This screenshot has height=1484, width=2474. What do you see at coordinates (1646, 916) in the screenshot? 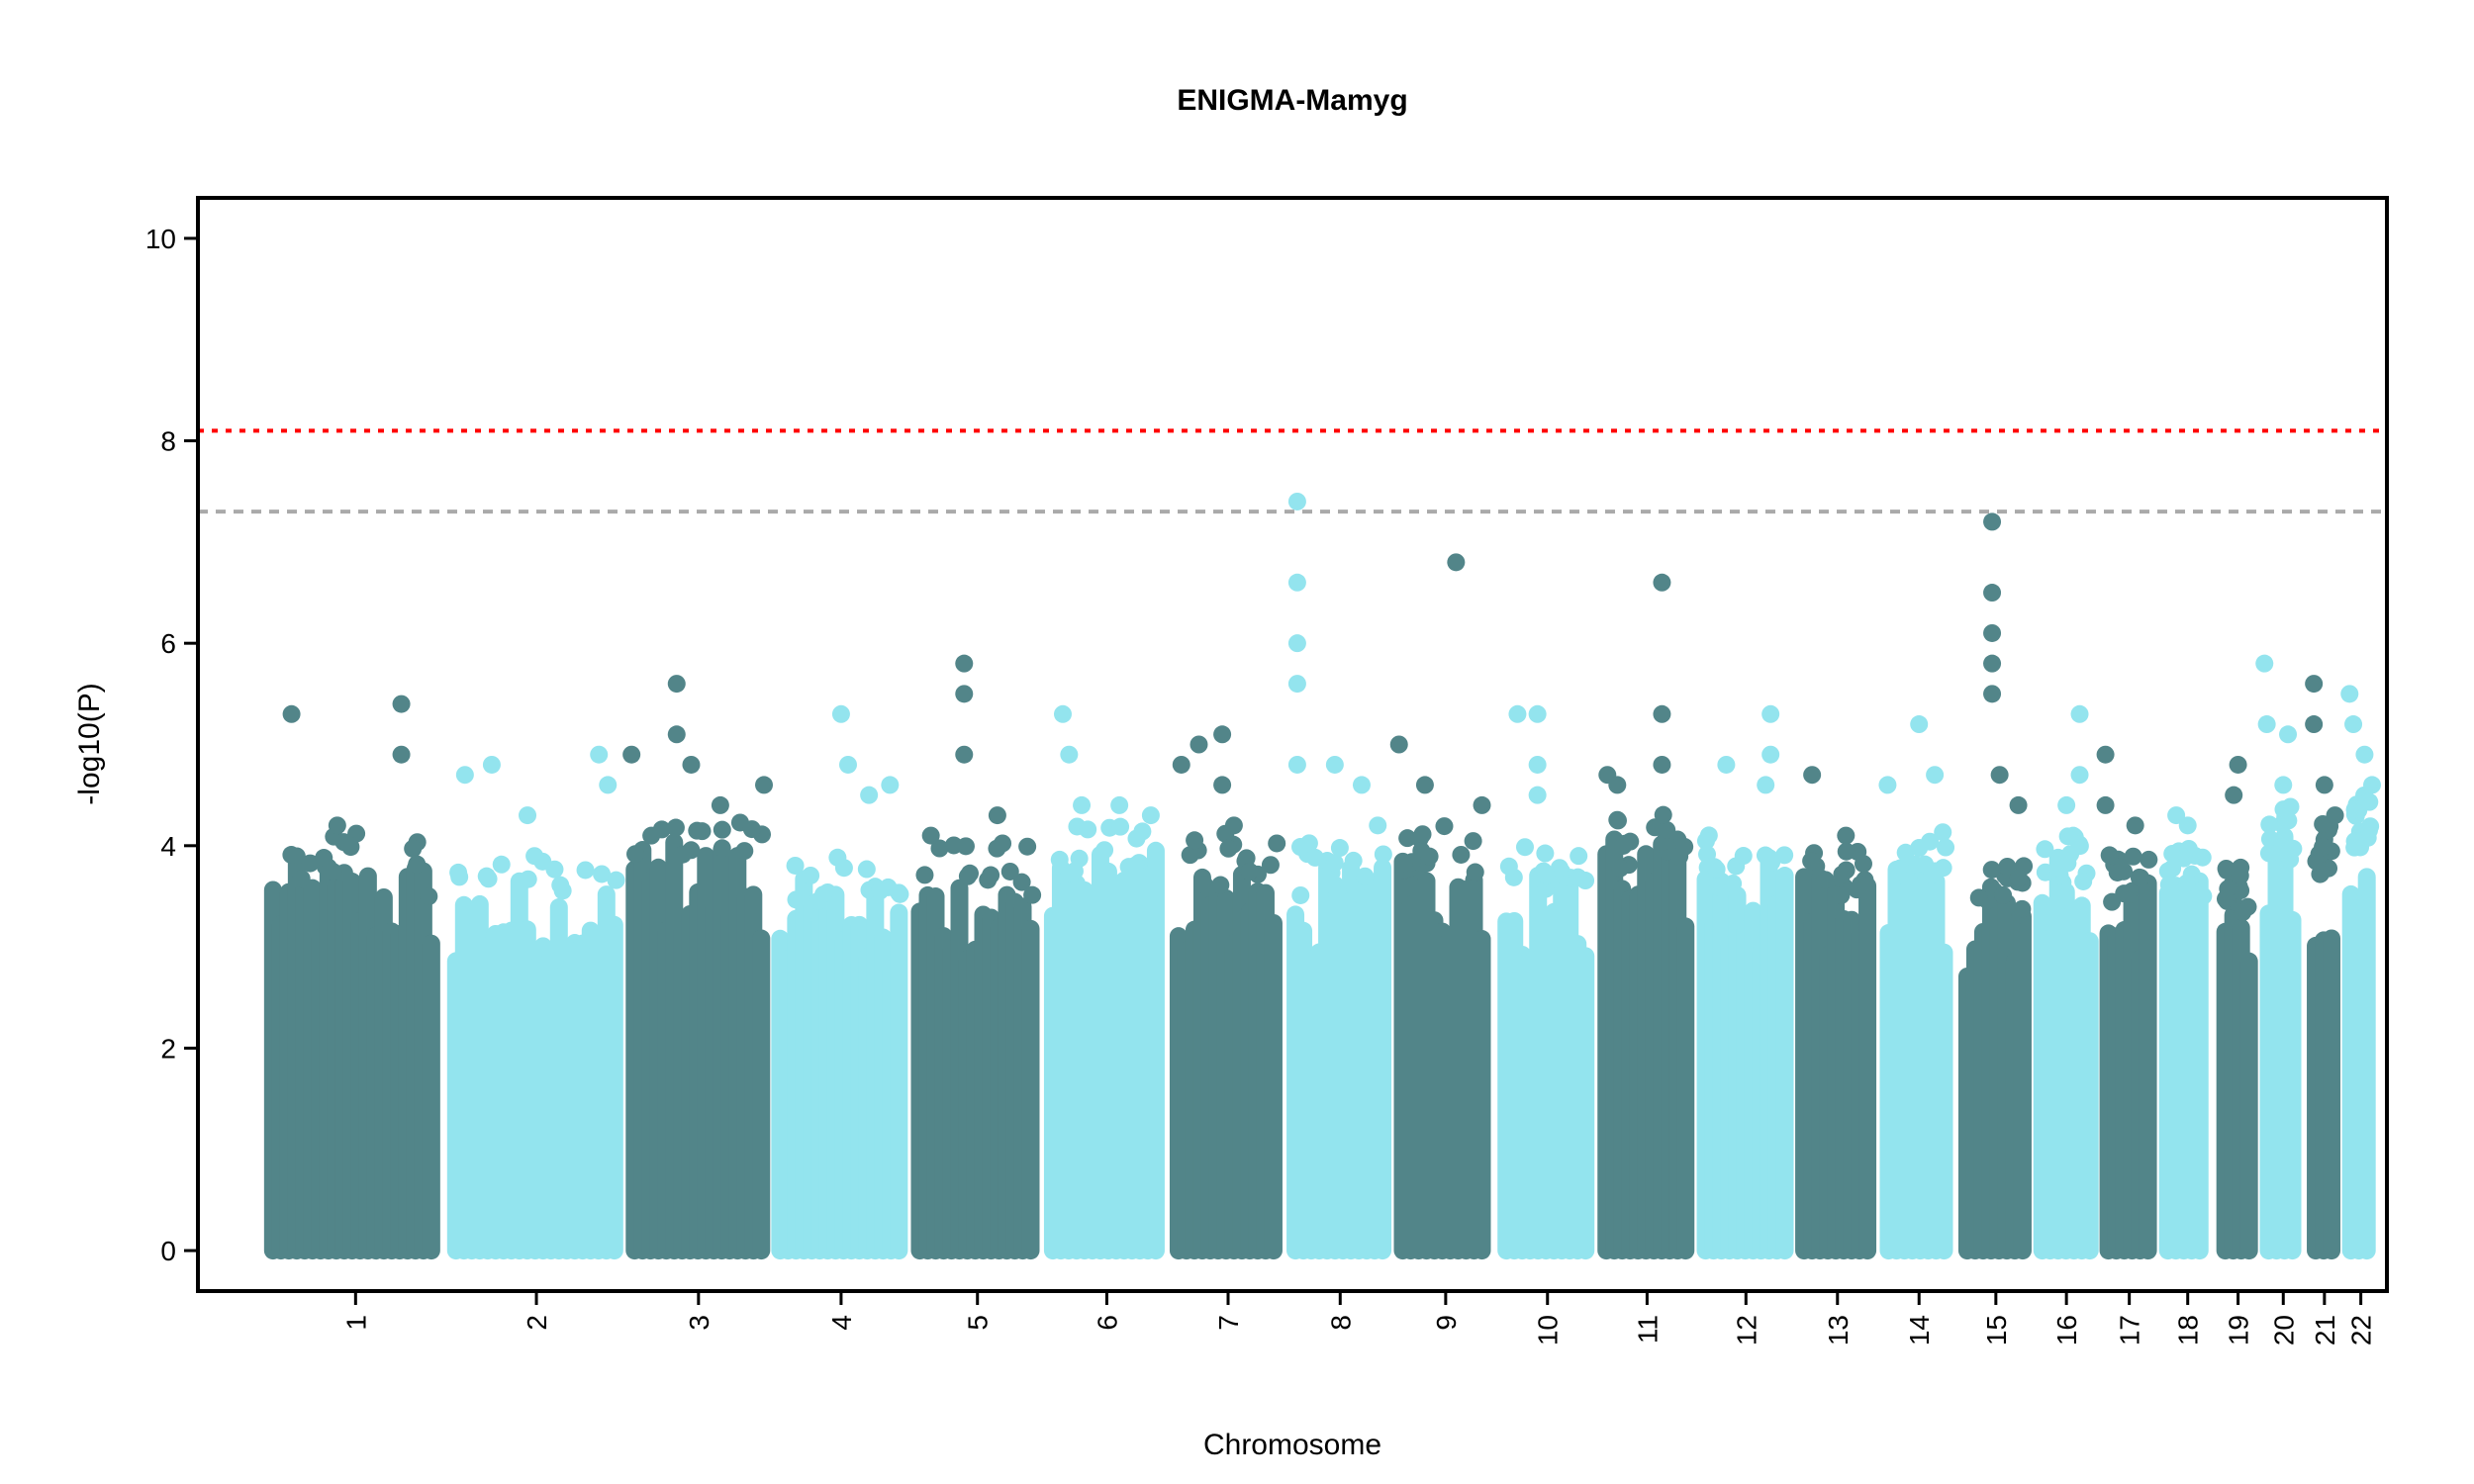
I see `chromosome-11-points` at bounding box center [1646, 916].